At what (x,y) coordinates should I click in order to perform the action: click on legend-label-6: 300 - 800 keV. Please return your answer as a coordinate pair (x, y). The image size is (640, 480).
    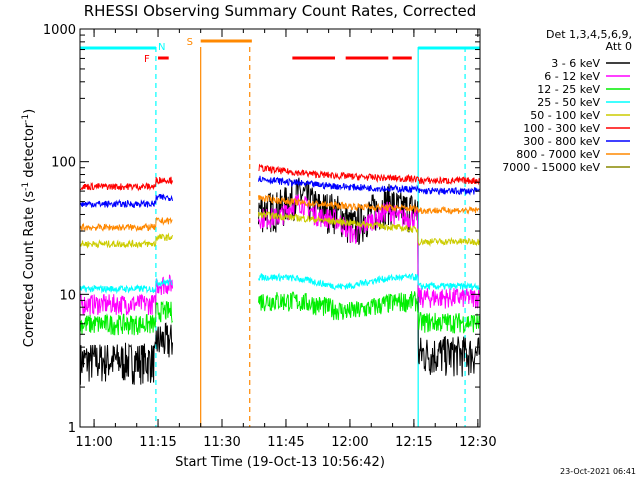
    Looking at the image, I should click on (561, 141).